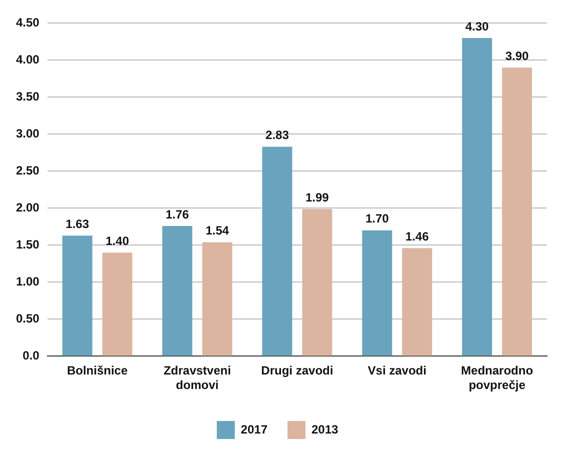 Image resolution: width=565 pixels, height=457 pixels. What do you see at coordinates (317, 197) in the screenshot?
I see `data-label: 1.99` at bounding box center [317, 197].